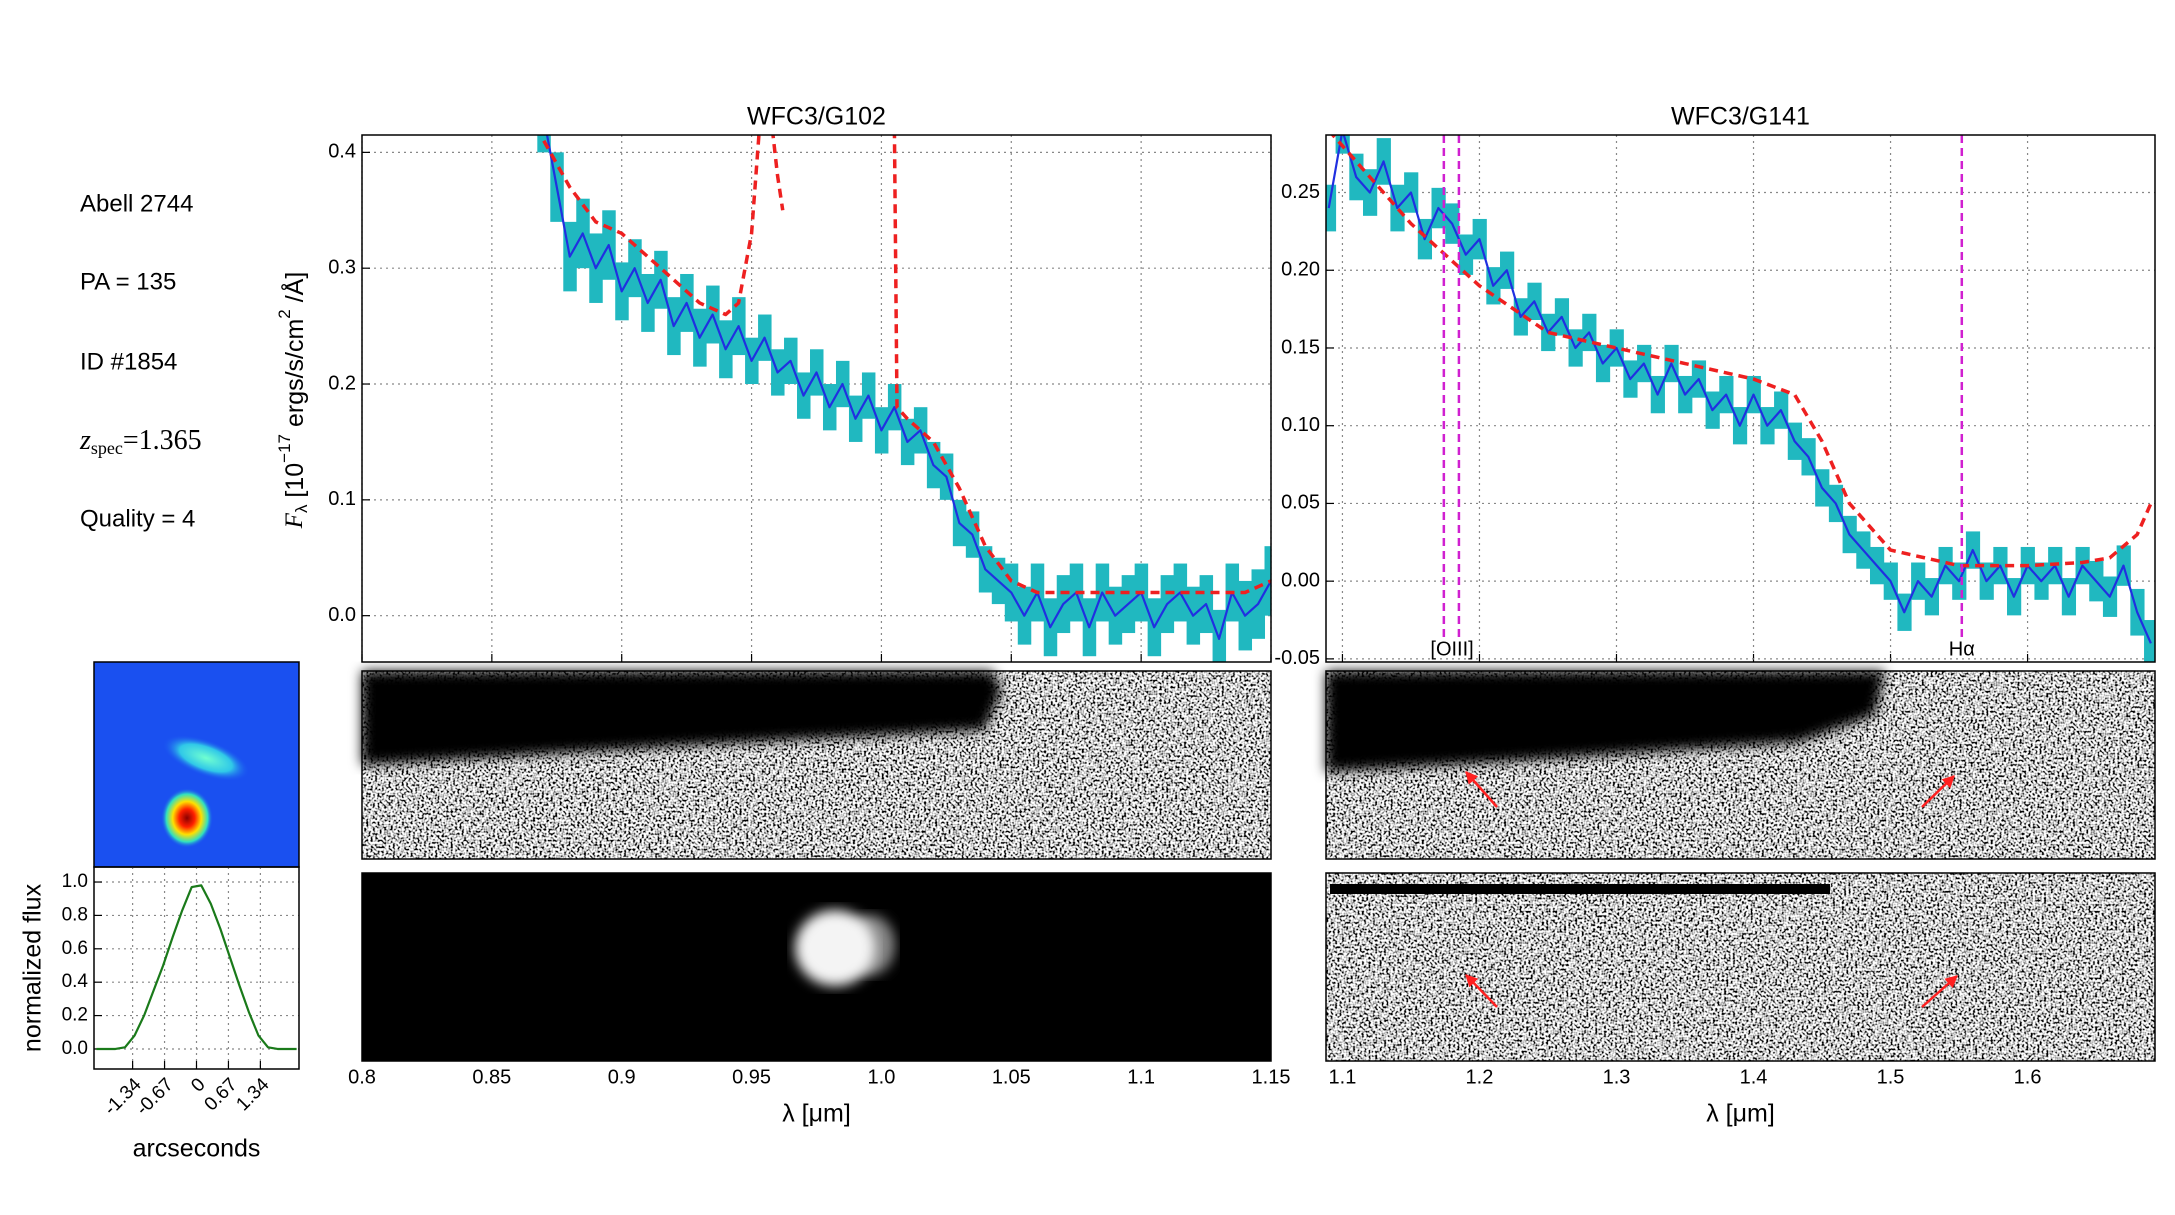 This screenshot has height=1215, width=2175. Describe the element at coordinates (136, 203) in the screenshot. I see `cluster-name: Abell 2744` at that location.